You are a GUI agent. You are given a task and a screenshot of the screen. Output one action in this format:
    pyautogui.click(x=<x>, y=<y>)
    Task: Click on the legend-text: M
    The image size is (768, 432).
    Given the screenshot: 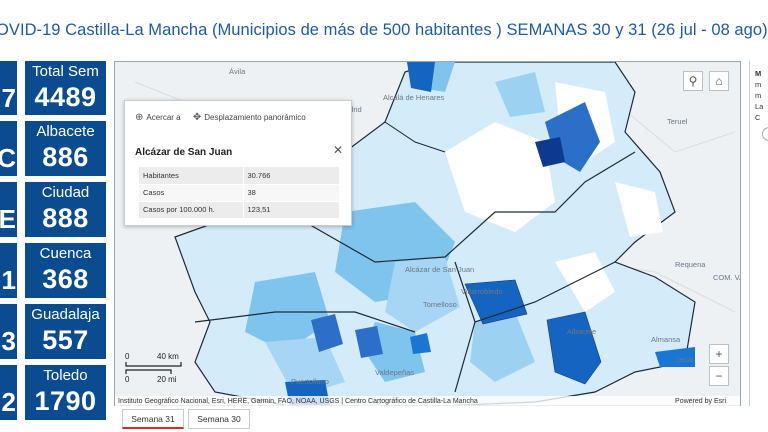 What is the action you would take?
    pyautogui.click(x=758, y=73)
    